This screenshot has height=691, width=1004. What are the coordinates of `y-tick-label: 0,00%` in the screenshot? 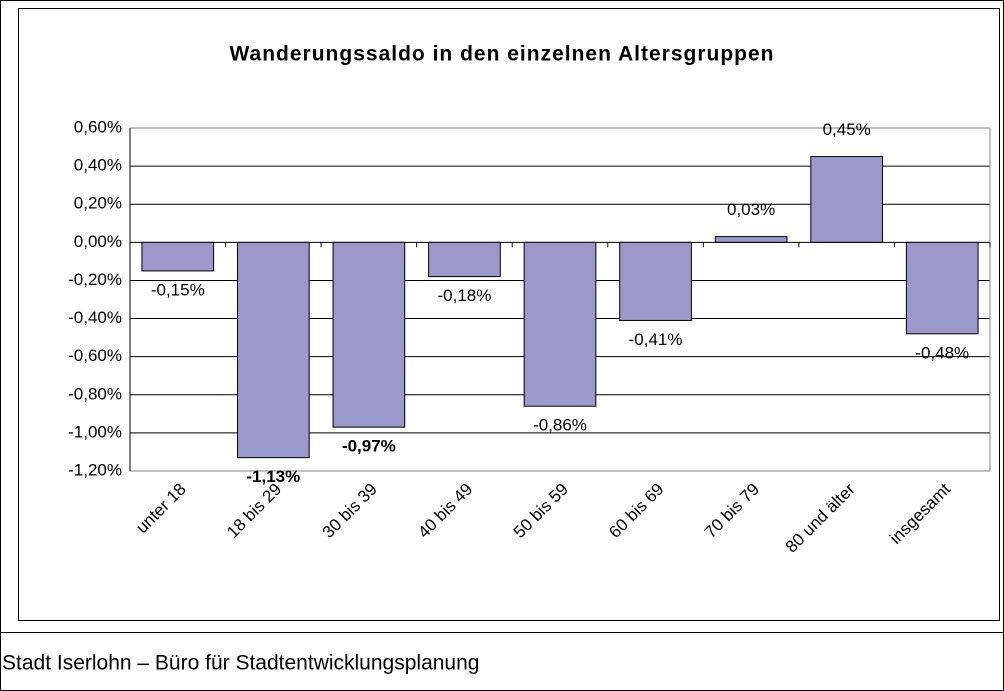 It's located at (98, 241).